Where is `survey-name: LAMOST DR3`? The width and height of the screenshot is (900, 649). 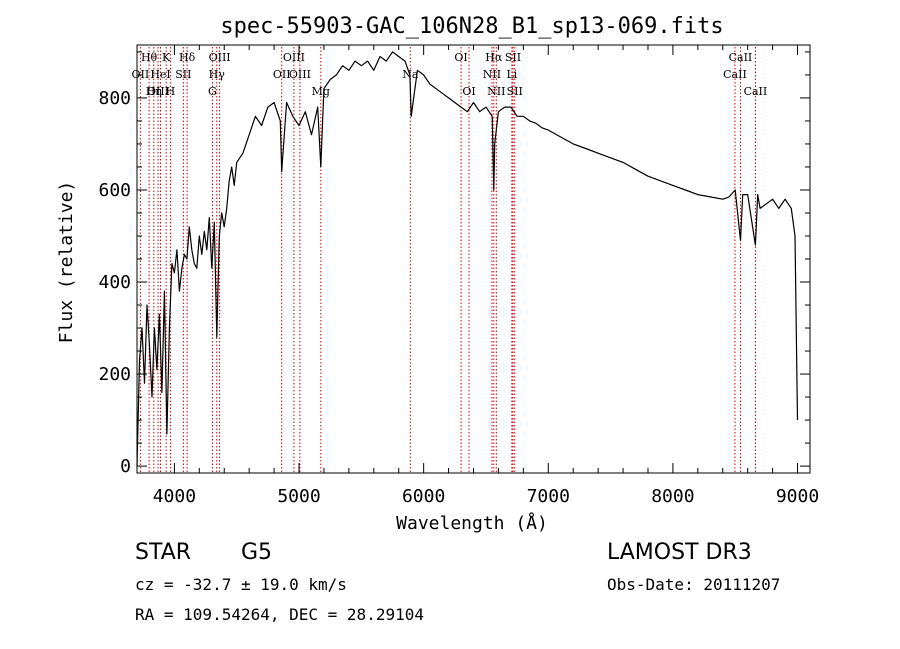
survey-name: LAMOST DR3 is located at coordinates (679, 552).